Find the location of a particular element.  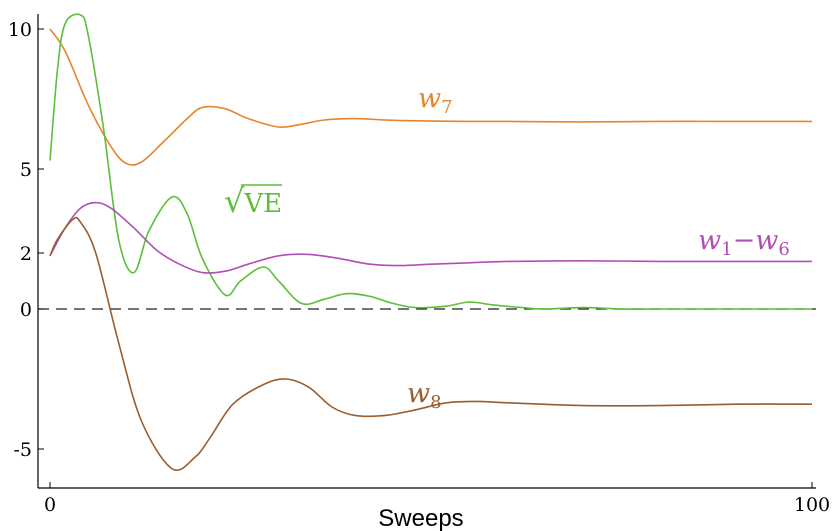

y-axis: 10 5 2 0 -5 is located at coordinates (26, 251).